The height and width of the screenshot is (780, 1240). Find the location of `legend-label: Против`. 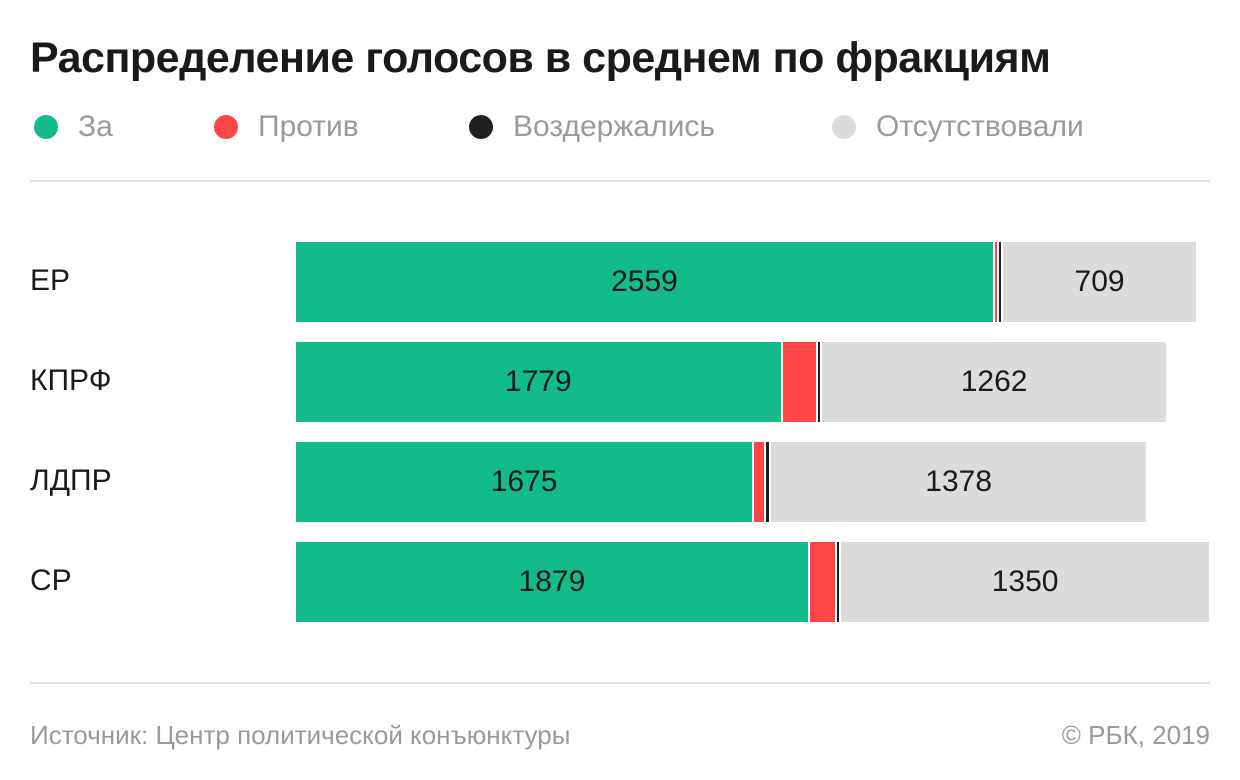

legend-label: Против is located at coordinates (308, 126).